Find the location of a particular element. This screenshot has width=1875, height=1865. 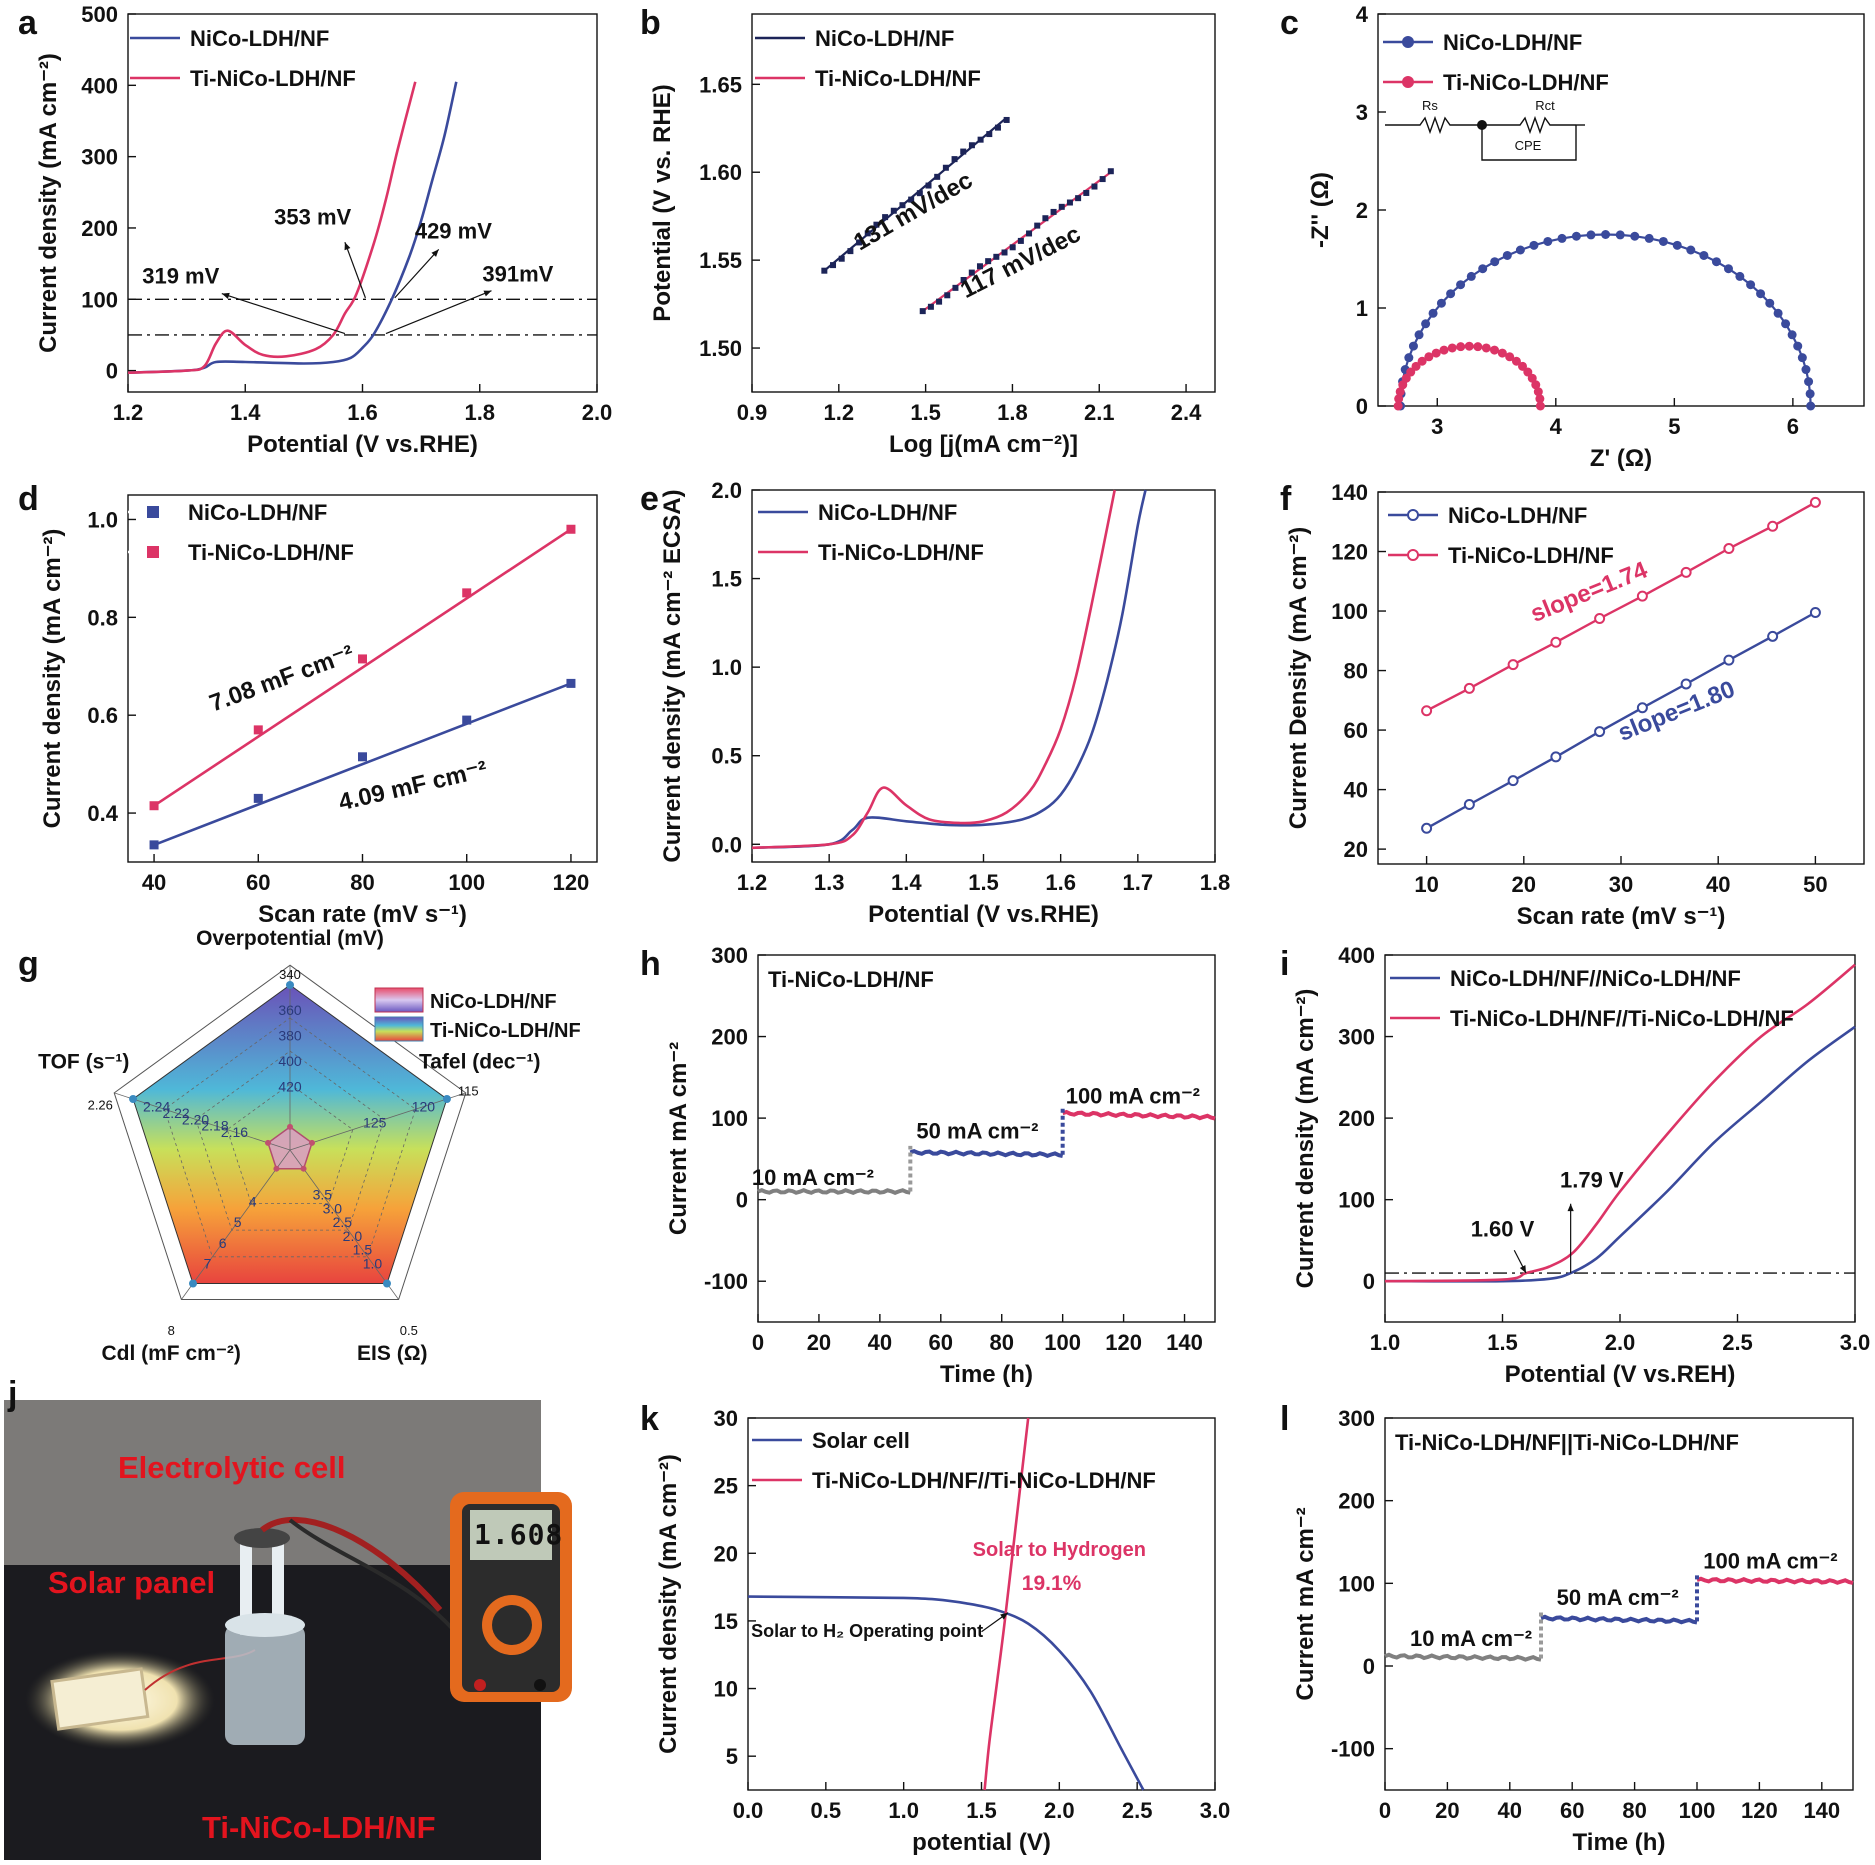

radar-axis is located at coordinates (202, 1121).